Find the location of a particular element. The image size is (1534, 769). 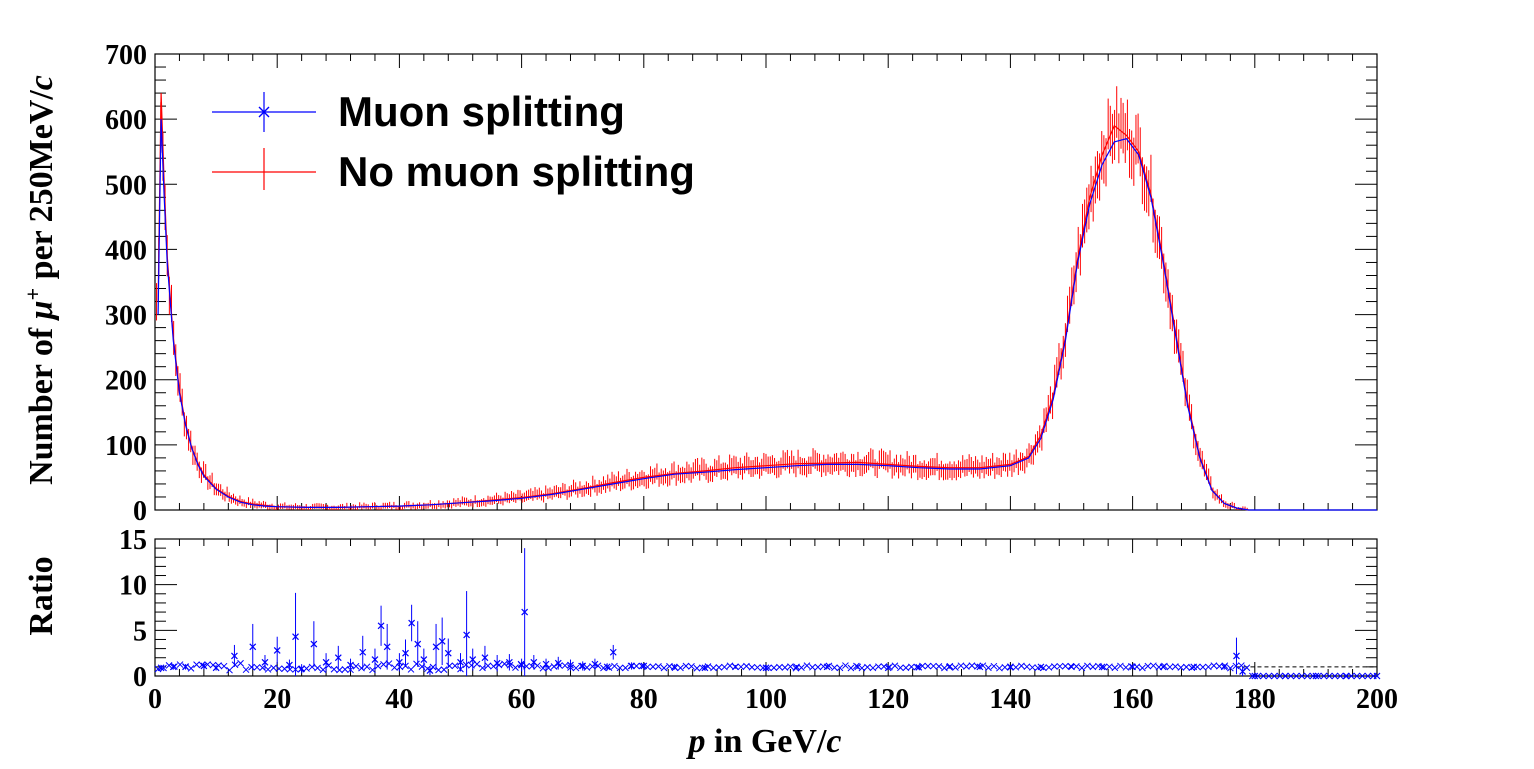

legend-label-no-muon-splitting: No muon splitting is located at coordinates (516, 171).